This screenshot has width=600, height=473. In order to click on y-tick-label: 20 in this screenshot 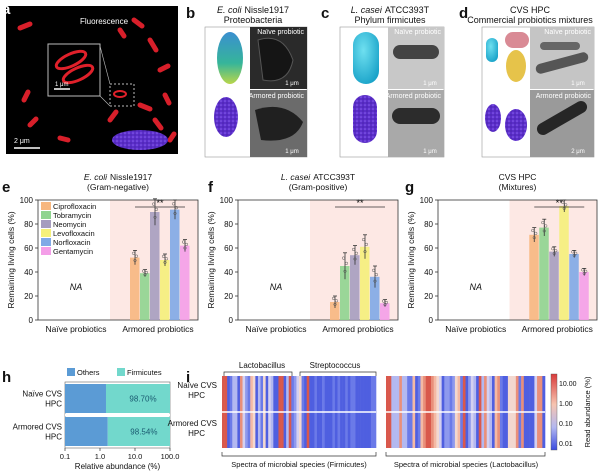, I will do `click(228, 296)`.